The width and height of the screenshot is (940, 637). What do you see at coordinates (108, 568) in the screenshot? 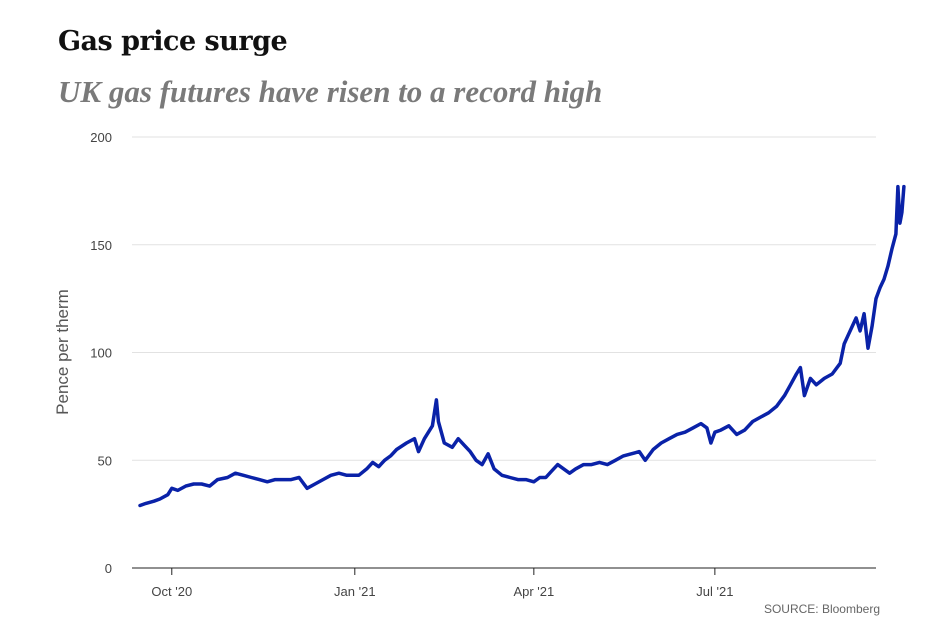
I see `y-tick-label: 0` at bounding box center [108, 568].